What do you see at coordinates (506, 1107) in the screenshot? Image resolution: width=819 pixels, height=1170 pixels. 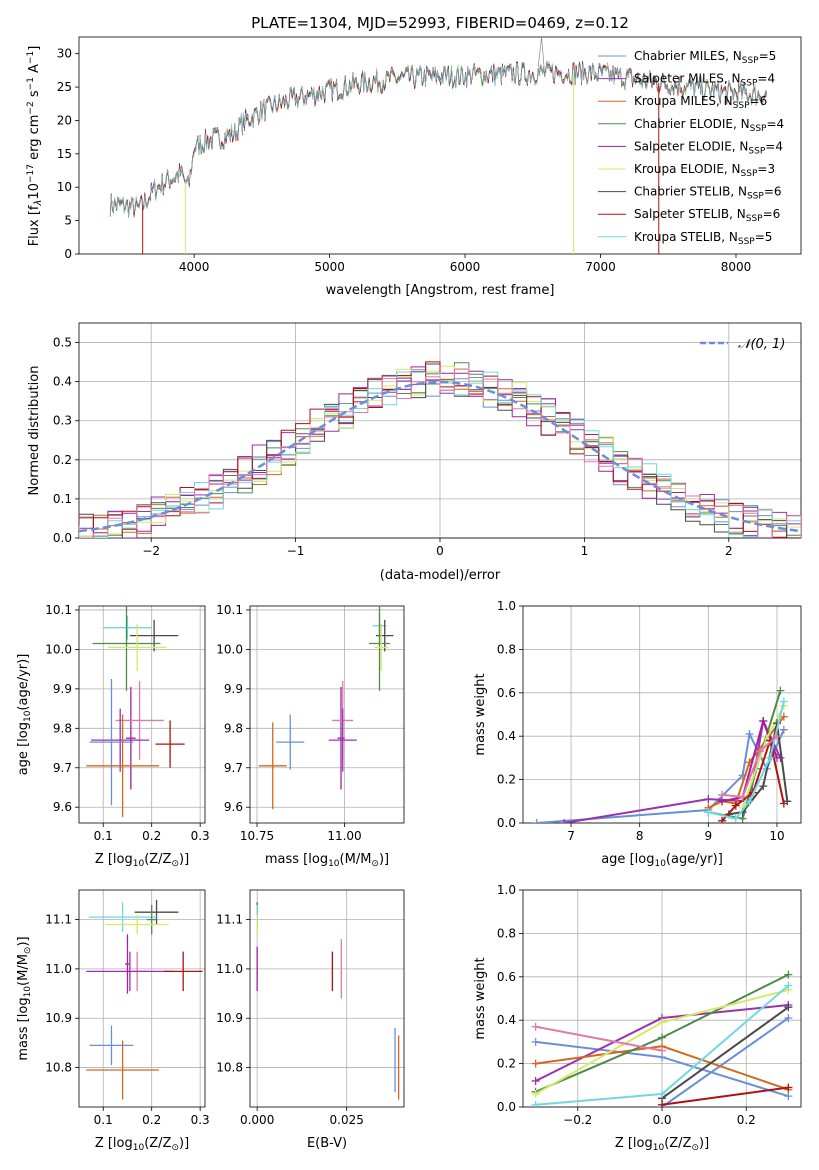 I see `y-tick-label: 0.0` at bounding box center [506, 1107].